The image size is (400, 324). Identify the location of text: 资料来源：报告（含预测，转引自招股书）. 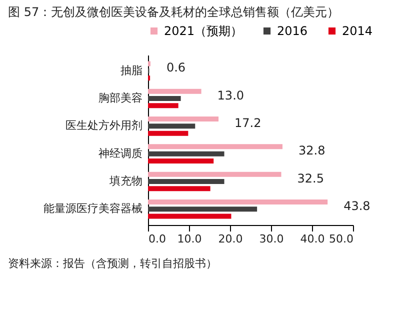
(112, 263).